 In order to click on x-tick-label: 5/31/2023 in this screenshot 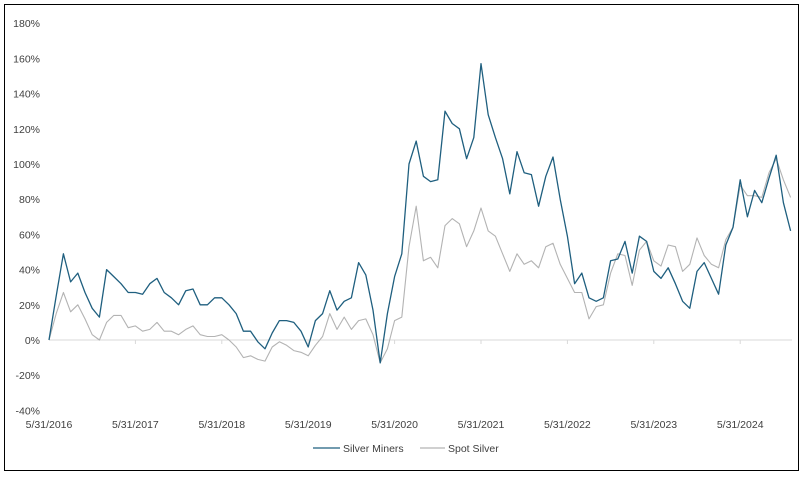, I will do `click(653, 425)`.